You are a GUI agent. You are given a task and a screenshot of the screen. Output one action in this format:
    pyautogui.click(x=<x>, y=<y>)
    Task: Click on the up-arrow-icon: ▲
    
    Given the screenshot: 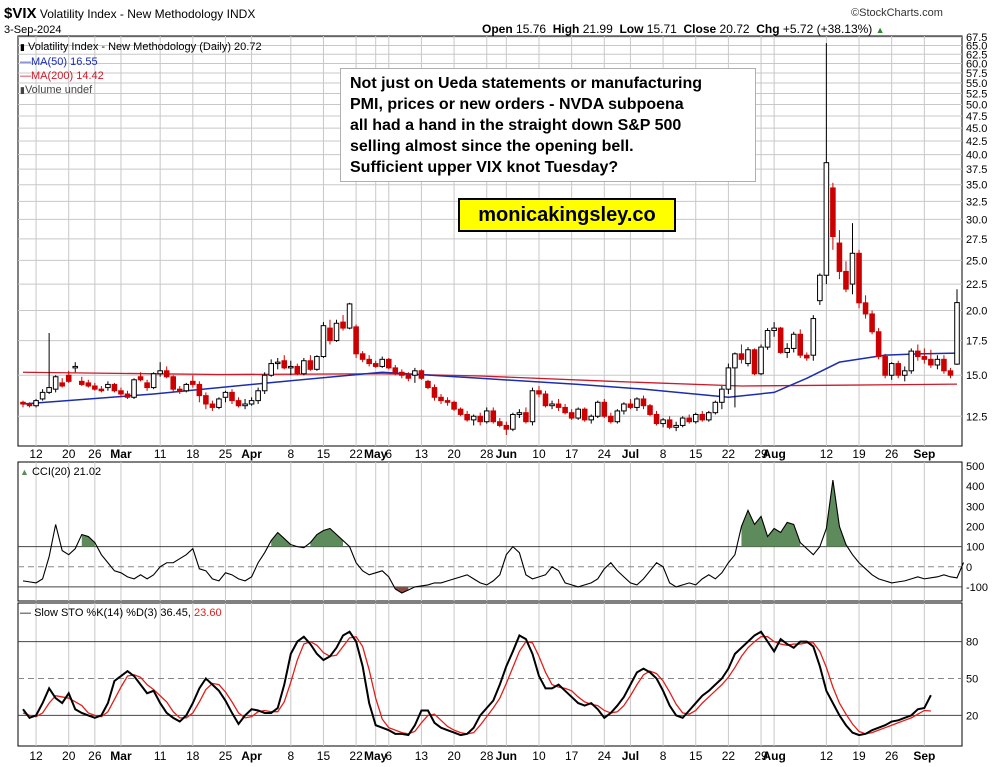 What is the action you would take?
    pyautogui.click(x=880, y=30)
    